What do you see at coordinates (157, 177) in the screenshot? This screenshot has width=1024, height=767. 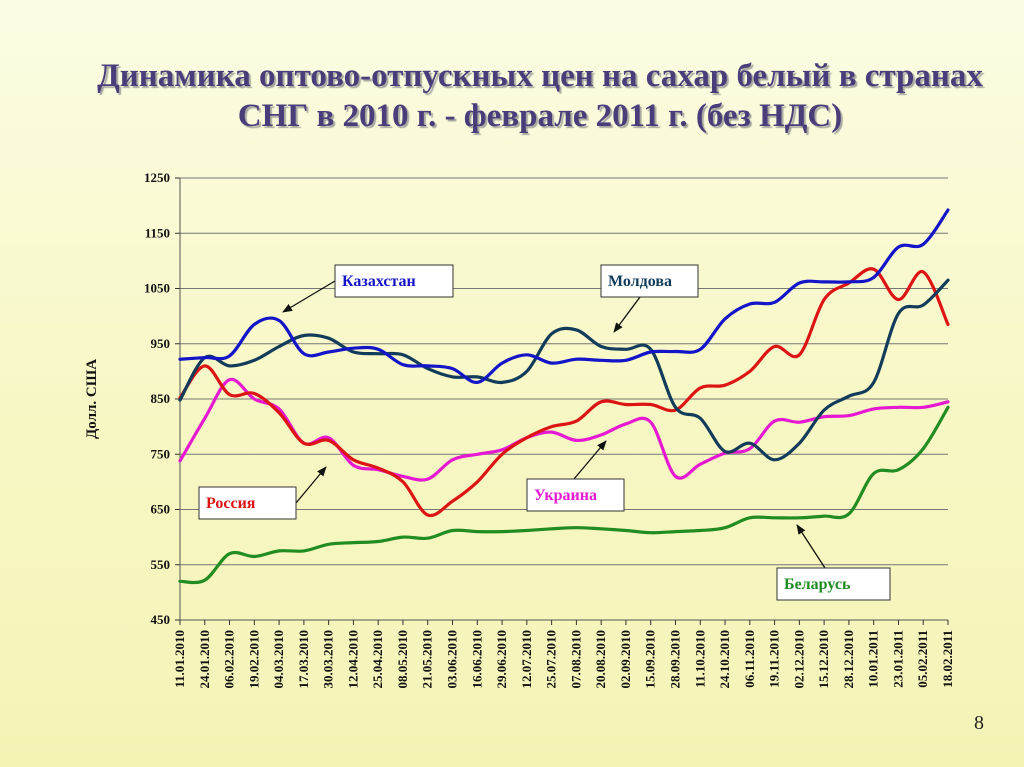 I see `y-tick-label-8: 1250` at bounding box center [157, 177].